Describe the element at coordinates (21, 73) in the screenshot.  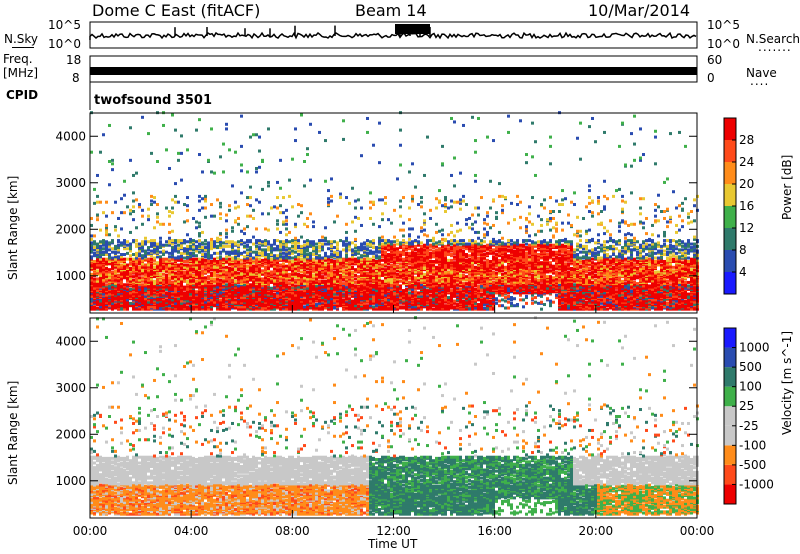
I see `freq-unit-label: [MHz]` at that location.